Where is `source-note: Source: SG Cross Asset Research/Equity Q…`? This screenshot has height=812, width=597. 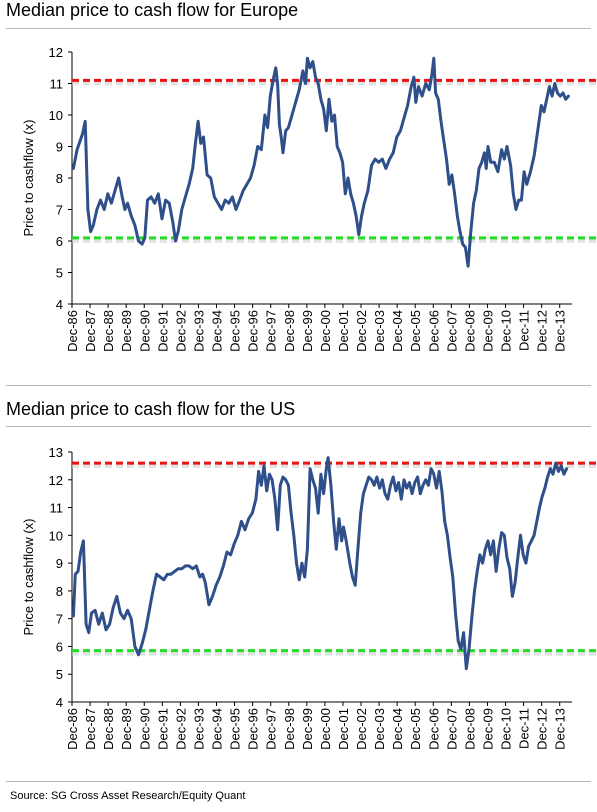
source-note: Source: SG Cross Asset Research/Equity Q… is located at coordinates (128, 796).